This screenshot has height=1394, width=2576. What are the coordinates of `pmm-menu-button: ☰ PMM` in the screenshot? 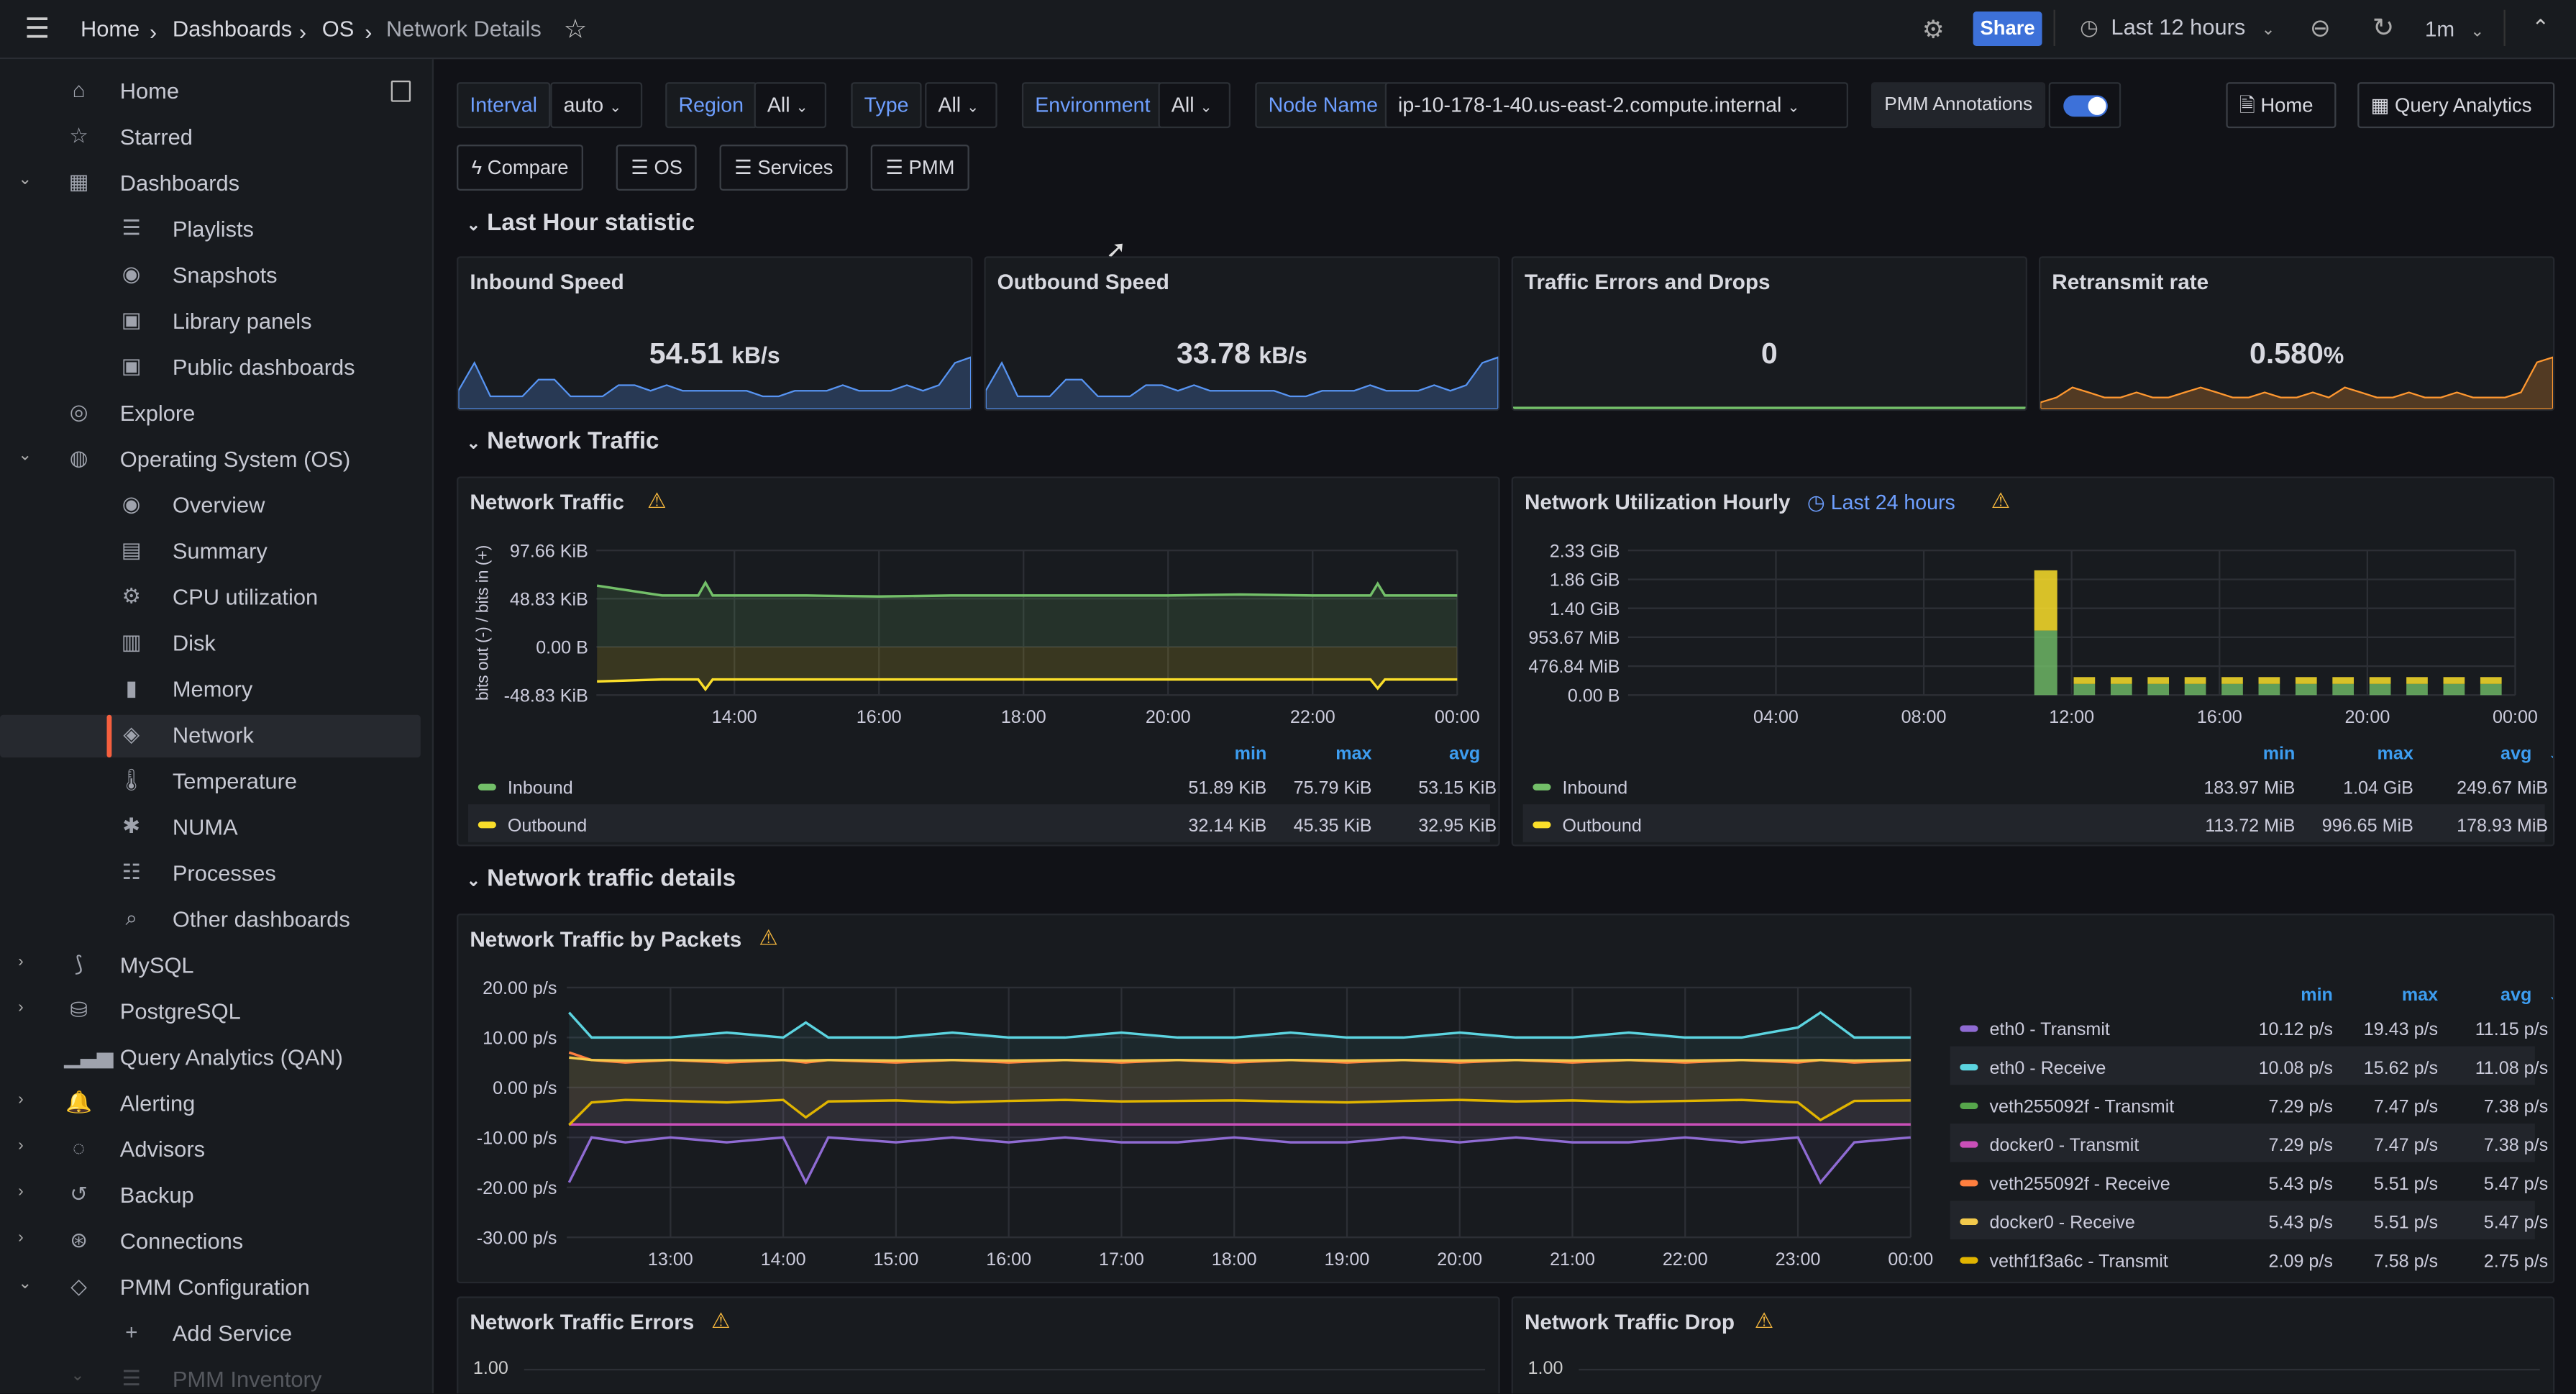 It's located at (920, 168).